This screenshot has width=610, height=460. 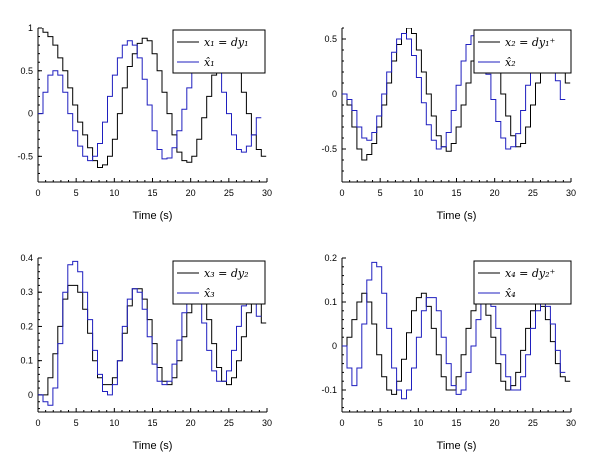 What do you see at coordinates (209, 293) in the screenshot?
I see `legend-label-2: x̂₃` at bounding box center [209, 293].